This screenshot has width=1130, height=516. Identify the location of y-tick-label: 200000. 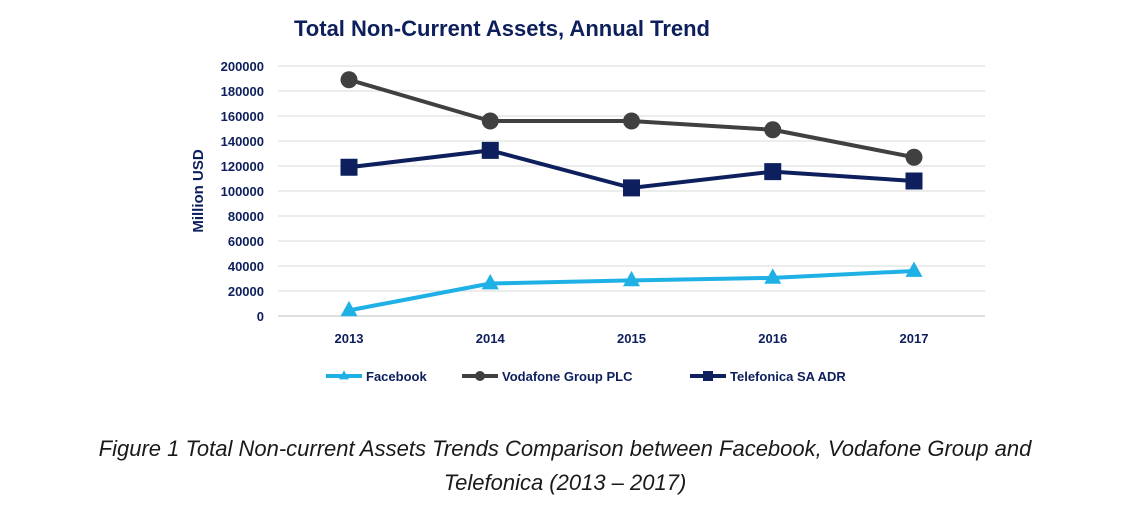
(242, 66).